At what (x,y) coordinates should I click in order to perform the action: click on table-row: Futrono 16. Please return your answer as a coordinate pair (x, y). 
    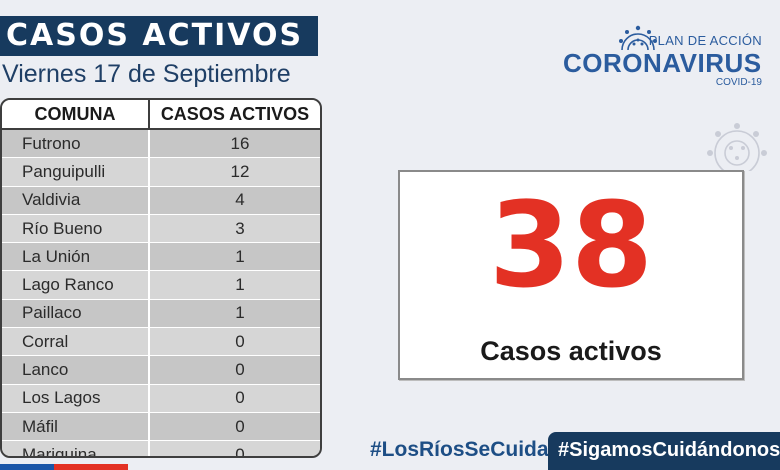
    Looking at the image, I should click on (161, 144).